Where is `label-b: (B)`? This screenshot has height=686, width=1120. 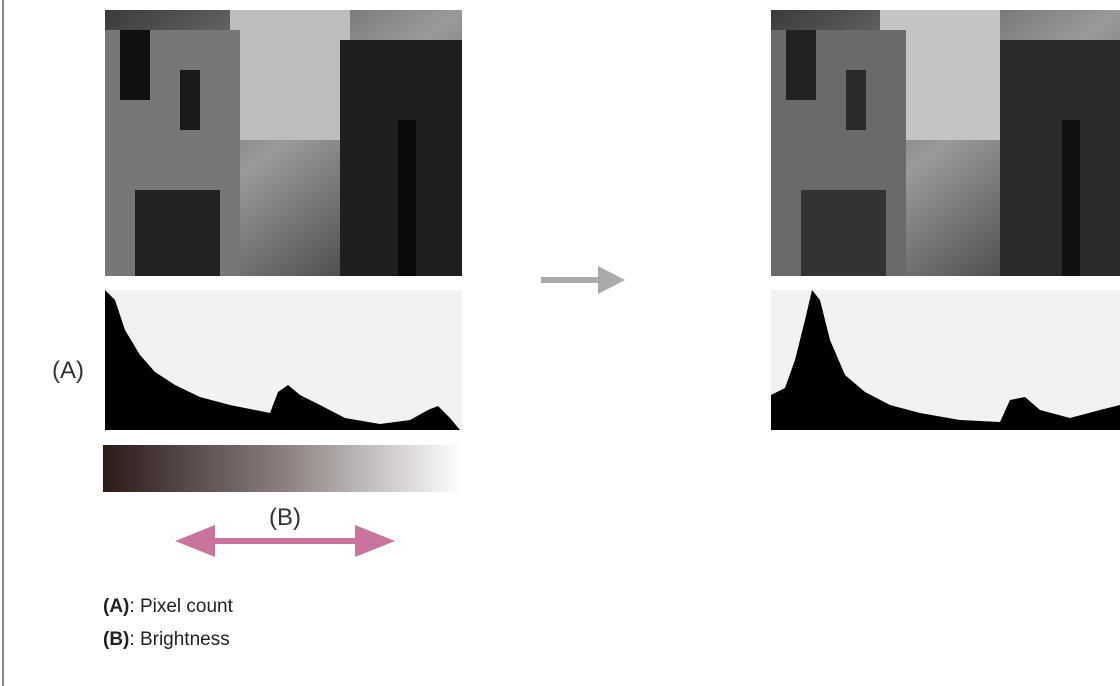
label-b: (B) is located at coordinates (285, 517).